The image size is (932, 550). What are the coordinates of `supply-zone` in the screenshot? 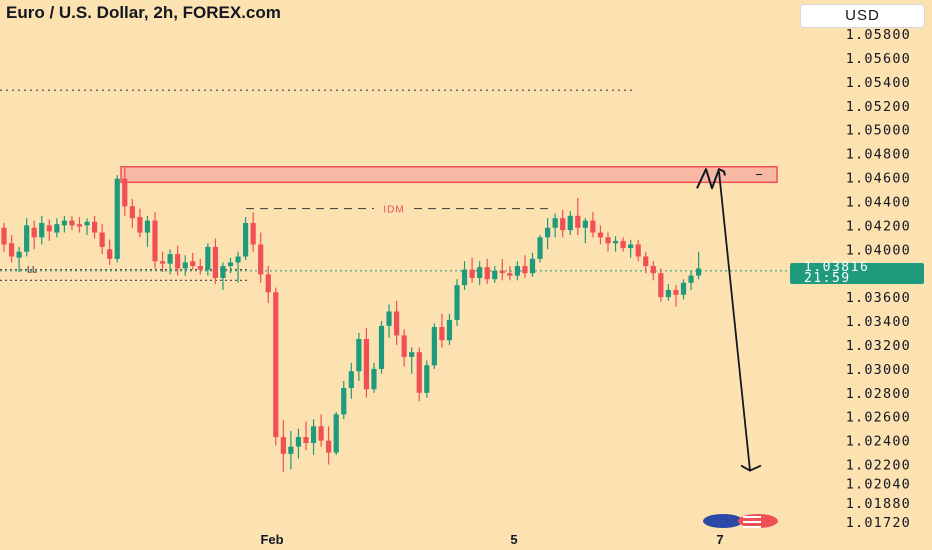 It's located at (449, 175).